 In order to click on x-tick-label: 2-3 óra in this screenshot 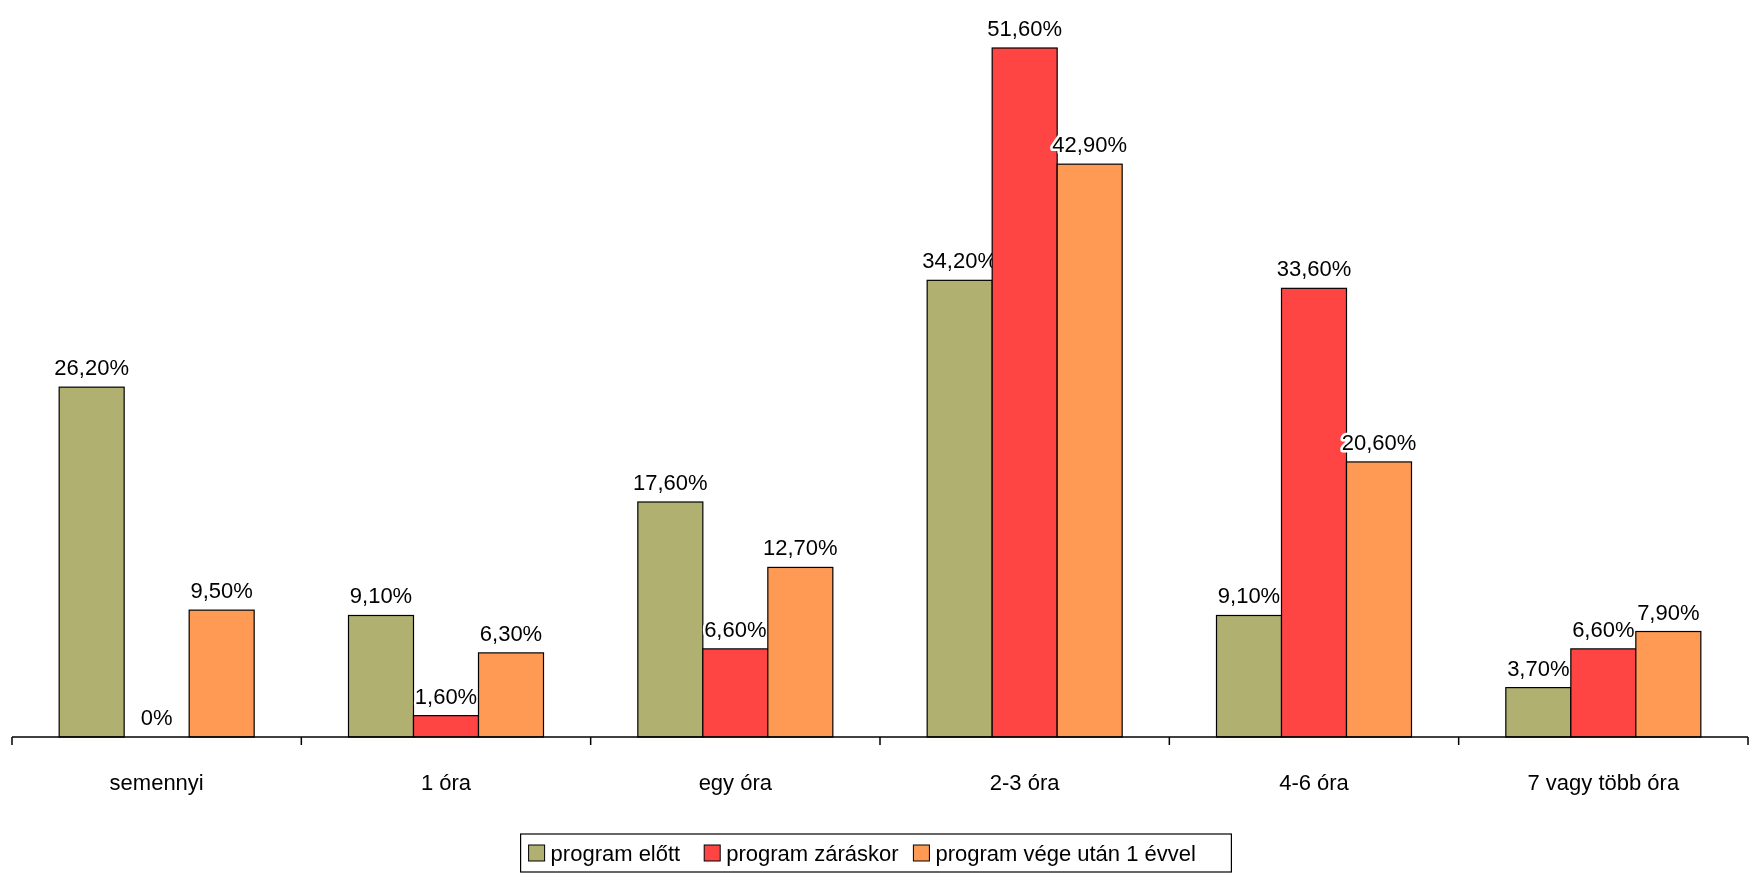, I will do `click(1025, 782)`.